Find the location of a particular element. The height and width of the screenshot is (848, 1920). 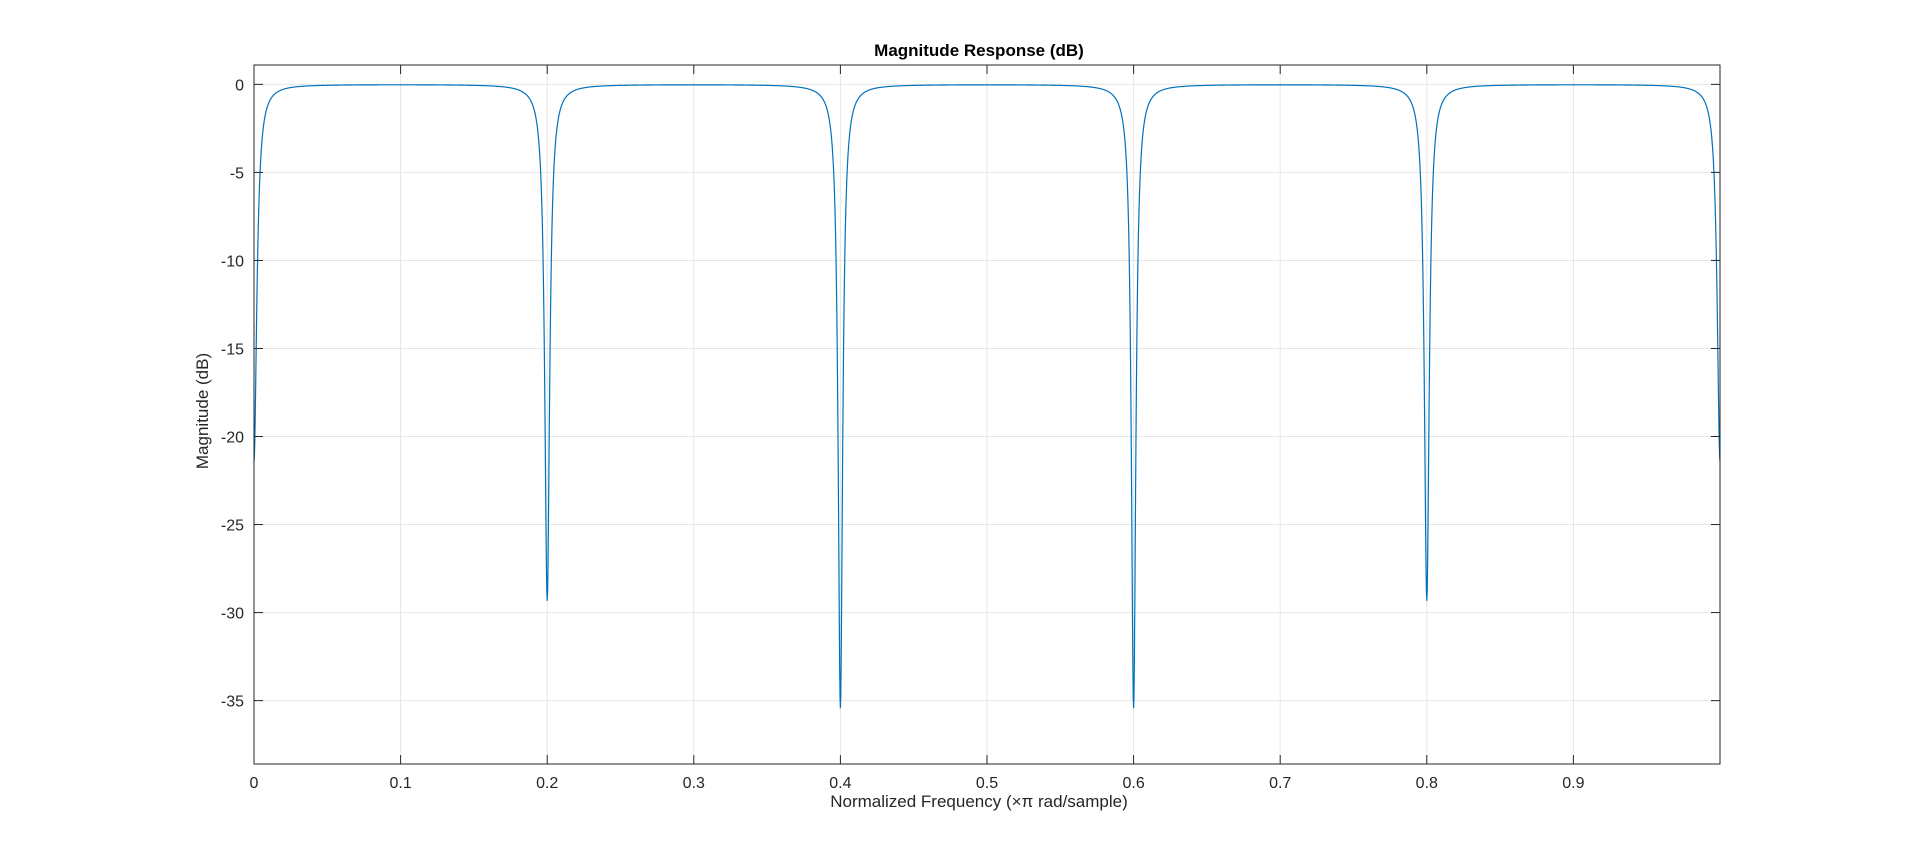

x-tick-label: 0.8 is located at coordinates (1427, 783).